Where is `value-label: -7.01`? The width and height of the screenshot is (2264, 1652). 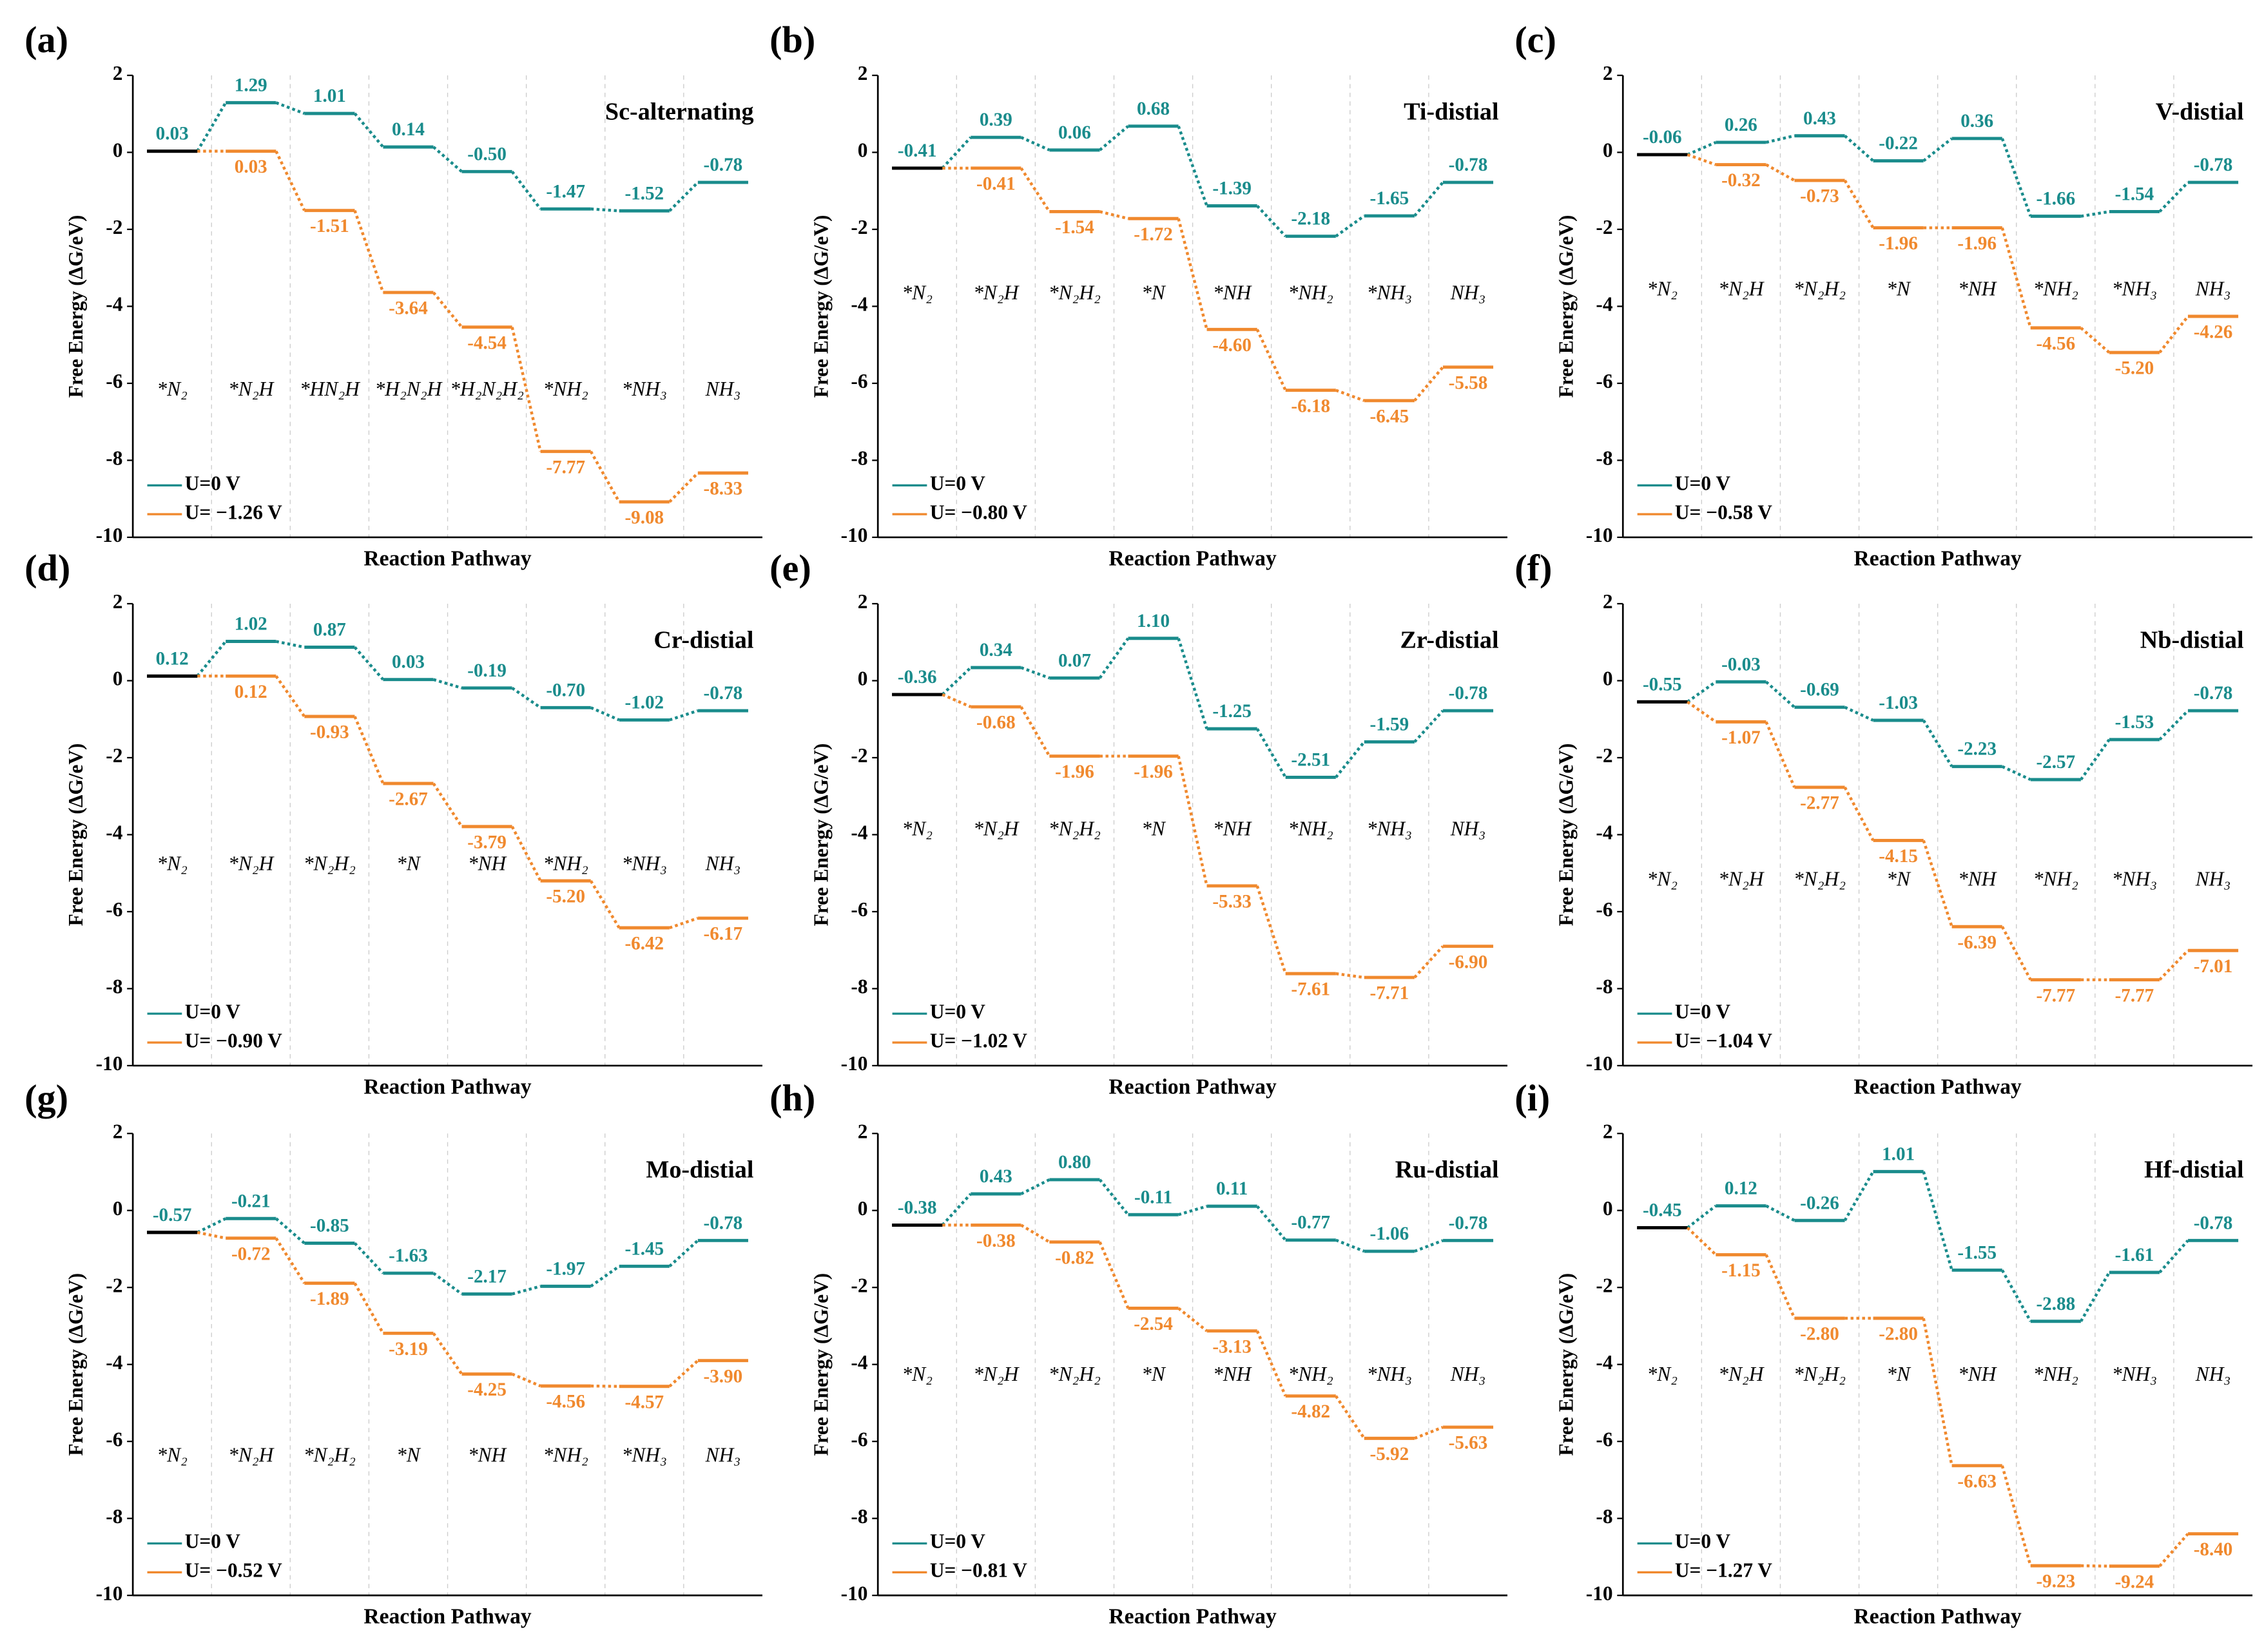 value-label: -7.01 is located at coordinates (2213, 967).